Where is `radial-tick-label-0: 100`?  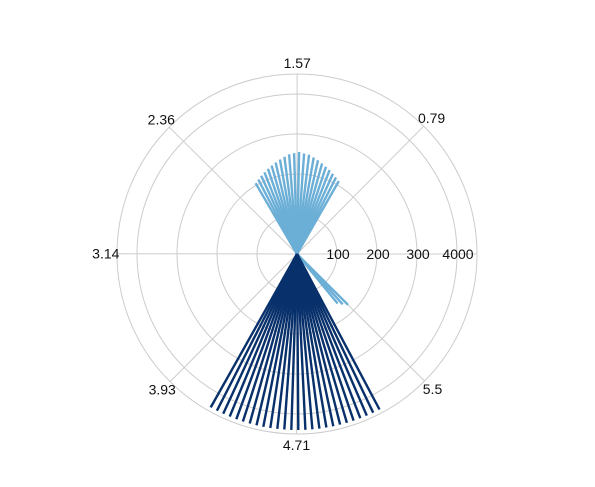 radial-tick-label-0: 100 is located at coordinates (338, 254).